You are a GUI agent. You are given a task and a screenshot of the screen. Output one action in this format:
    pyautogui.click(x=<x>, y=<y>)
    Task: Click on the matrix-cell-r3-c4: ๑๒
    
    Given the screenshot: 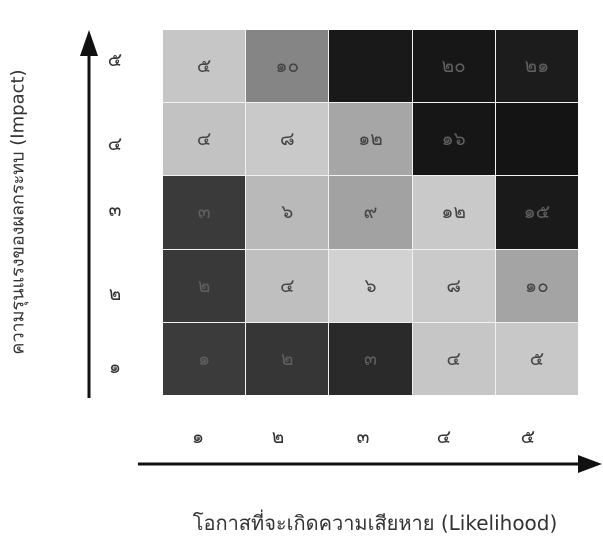 What is the action you would take?
    pyautogui.click(x=453, y=212)
    